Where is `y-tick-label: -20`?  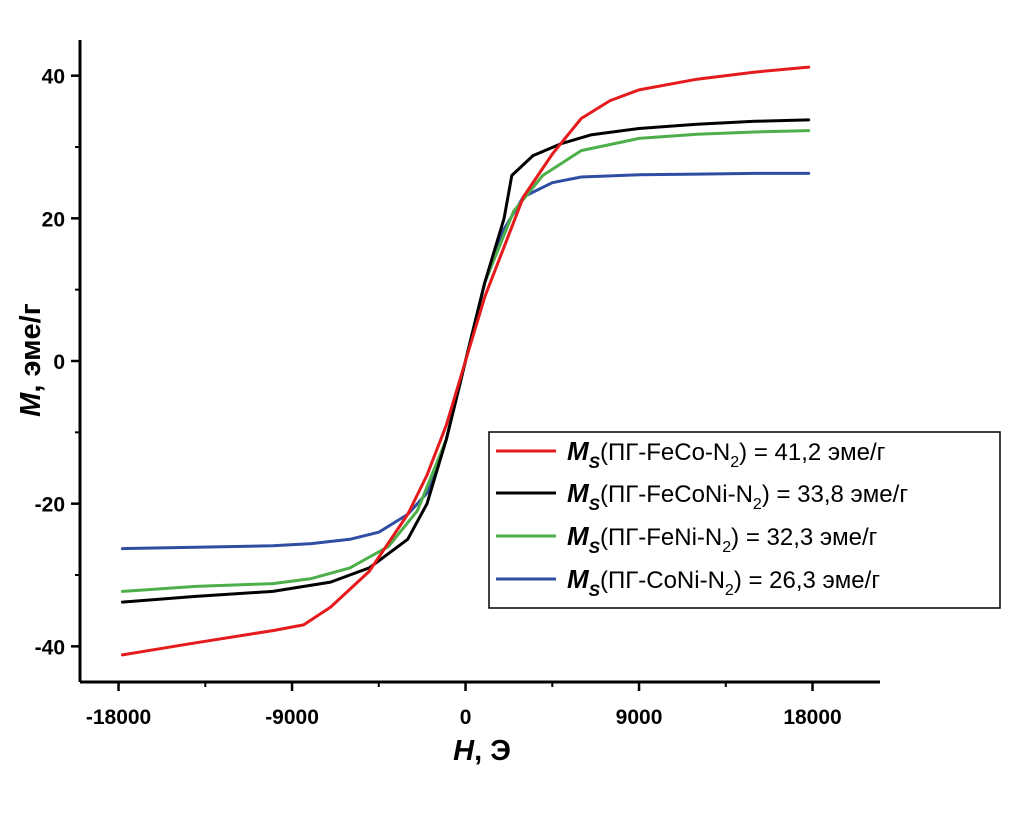 y-tick-label: -20 is located at coordinates (50, 505).